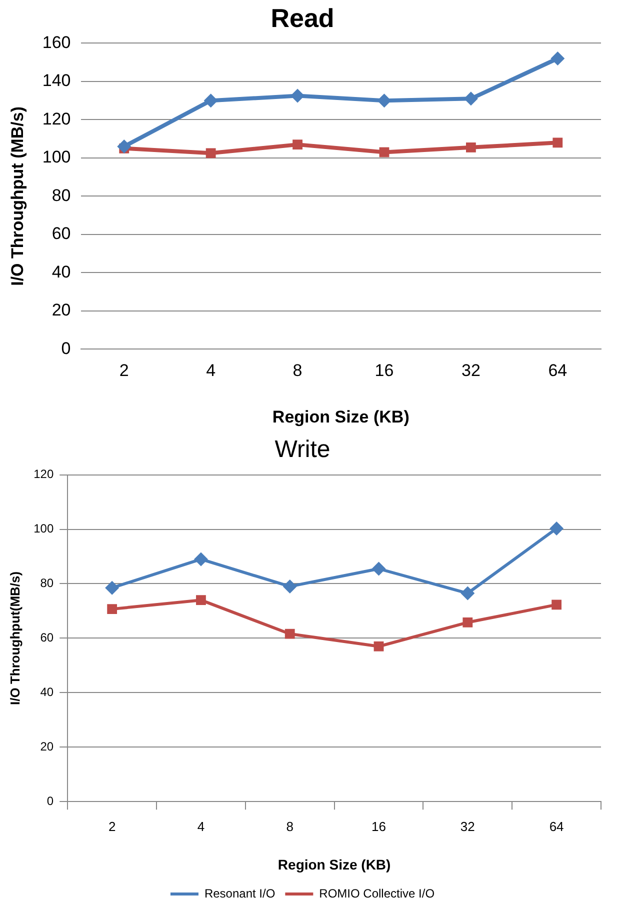 The width and height of the screenshot is (621, 915). I want to click on y-axis-title: I/O Throughput(MB/s), so click(14, 638).